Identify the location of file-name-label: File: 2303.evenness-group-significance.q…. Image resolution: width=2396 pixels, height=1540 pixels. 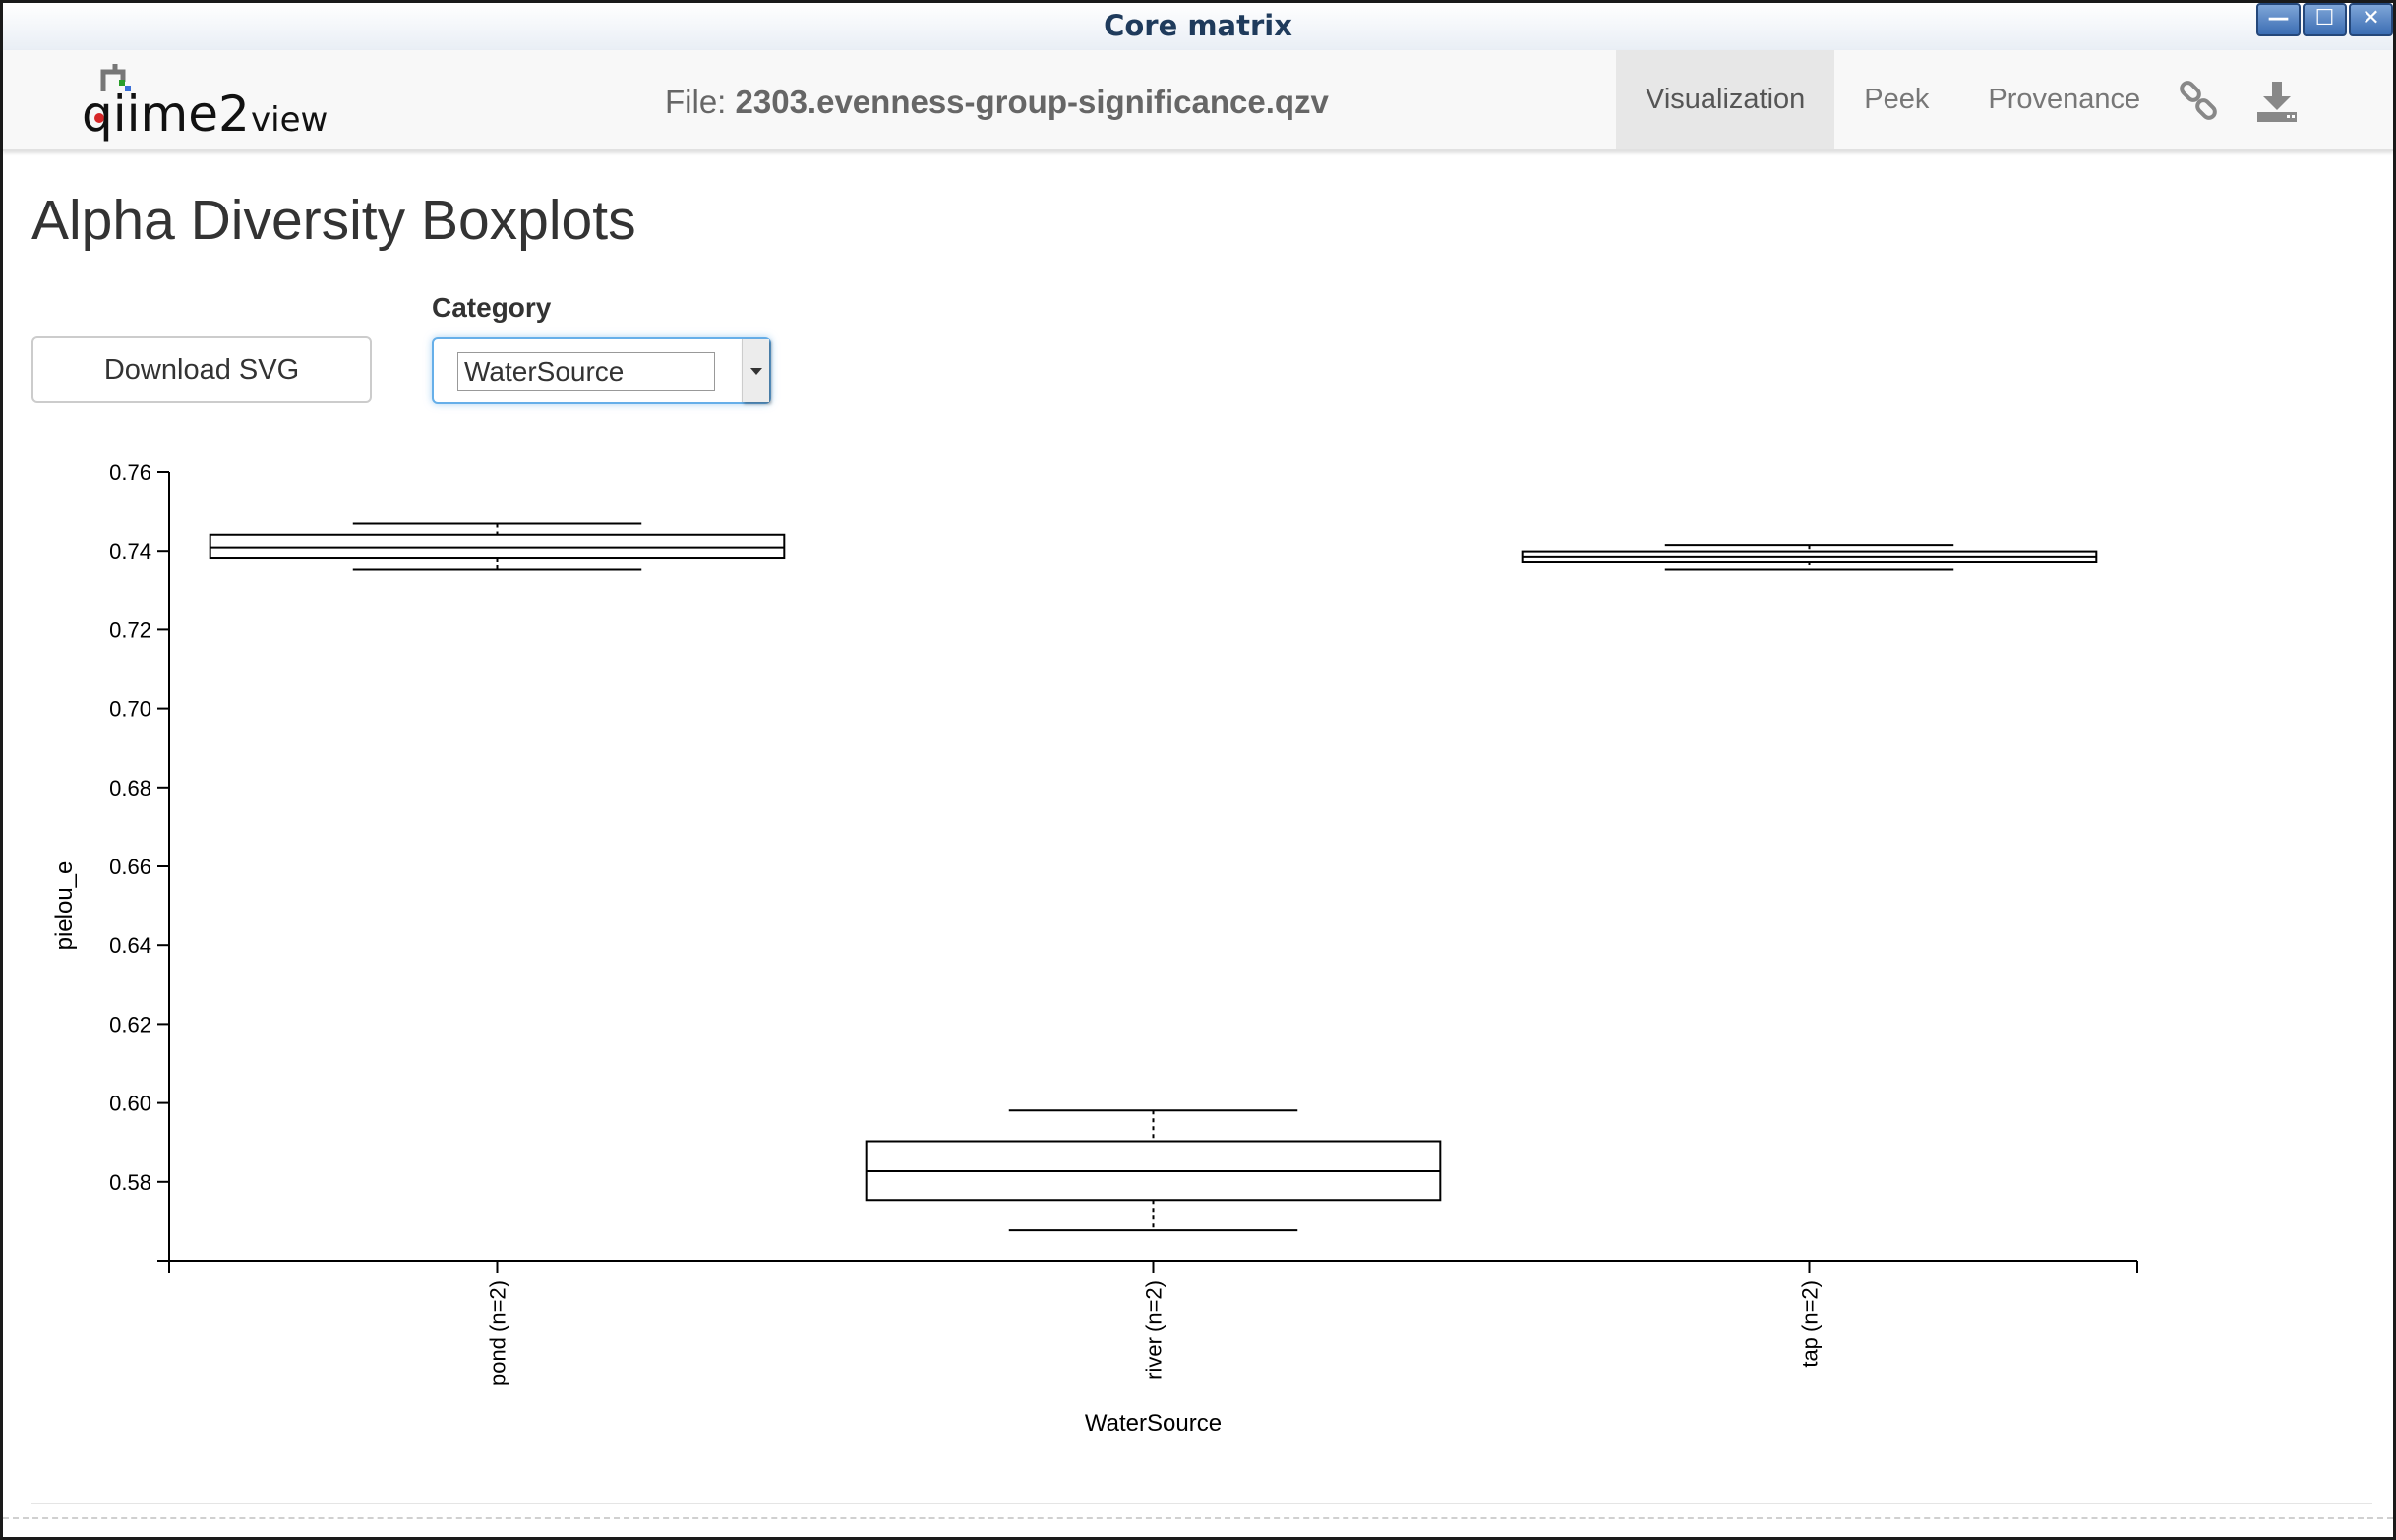
(997, 103).